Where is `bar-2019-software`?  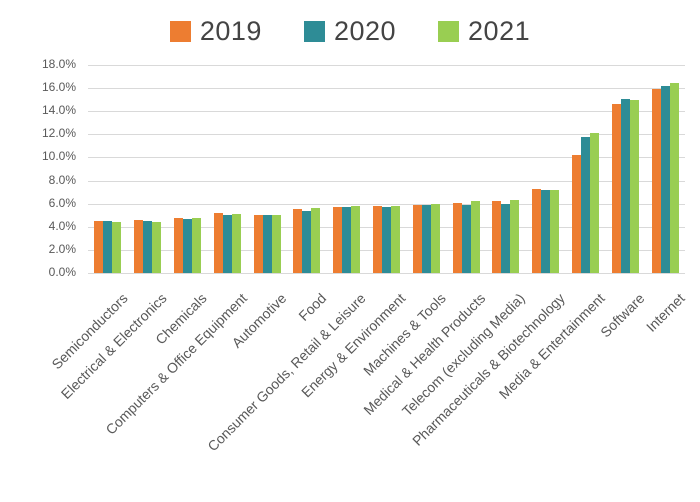
bar-2019-software is located at coordinates (616, 188).